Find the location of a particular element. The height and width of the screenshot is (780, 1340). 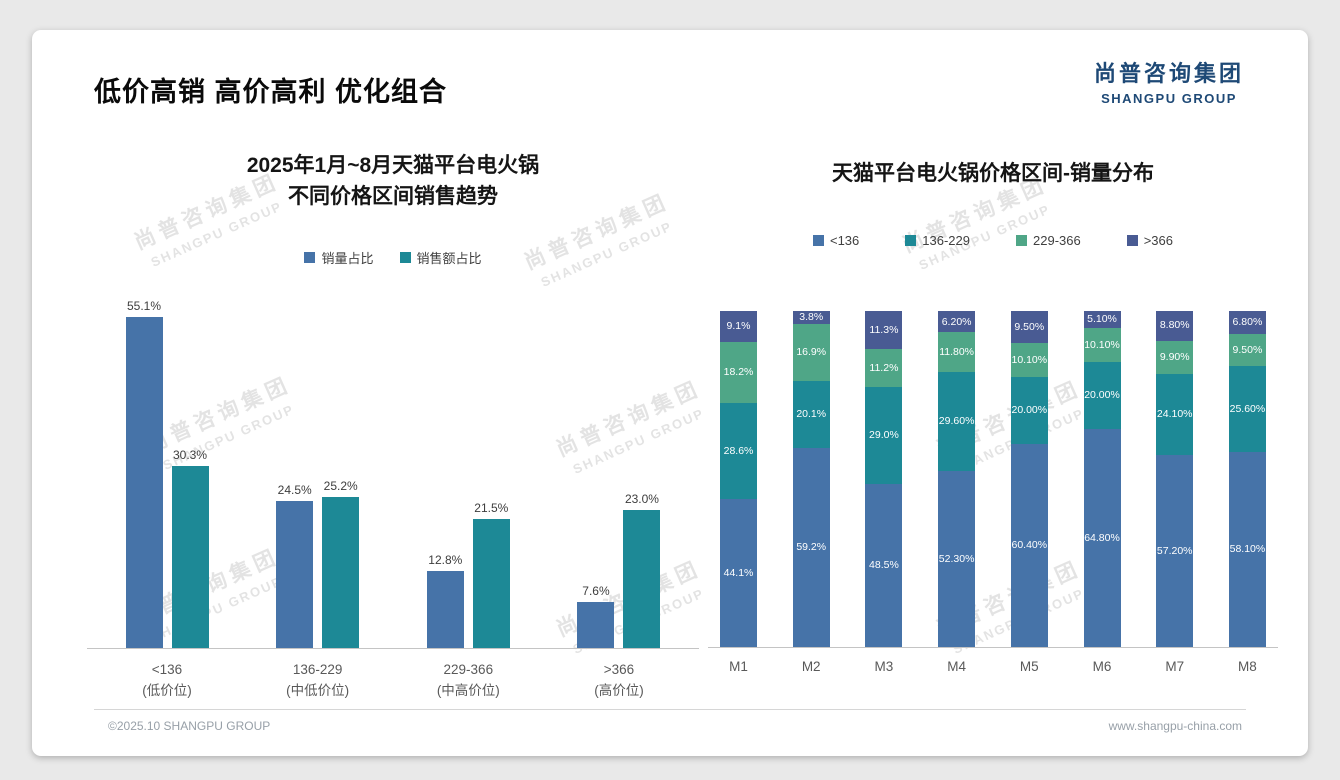

category-label-sub: (高价位) is located at coordinates (619, 690).